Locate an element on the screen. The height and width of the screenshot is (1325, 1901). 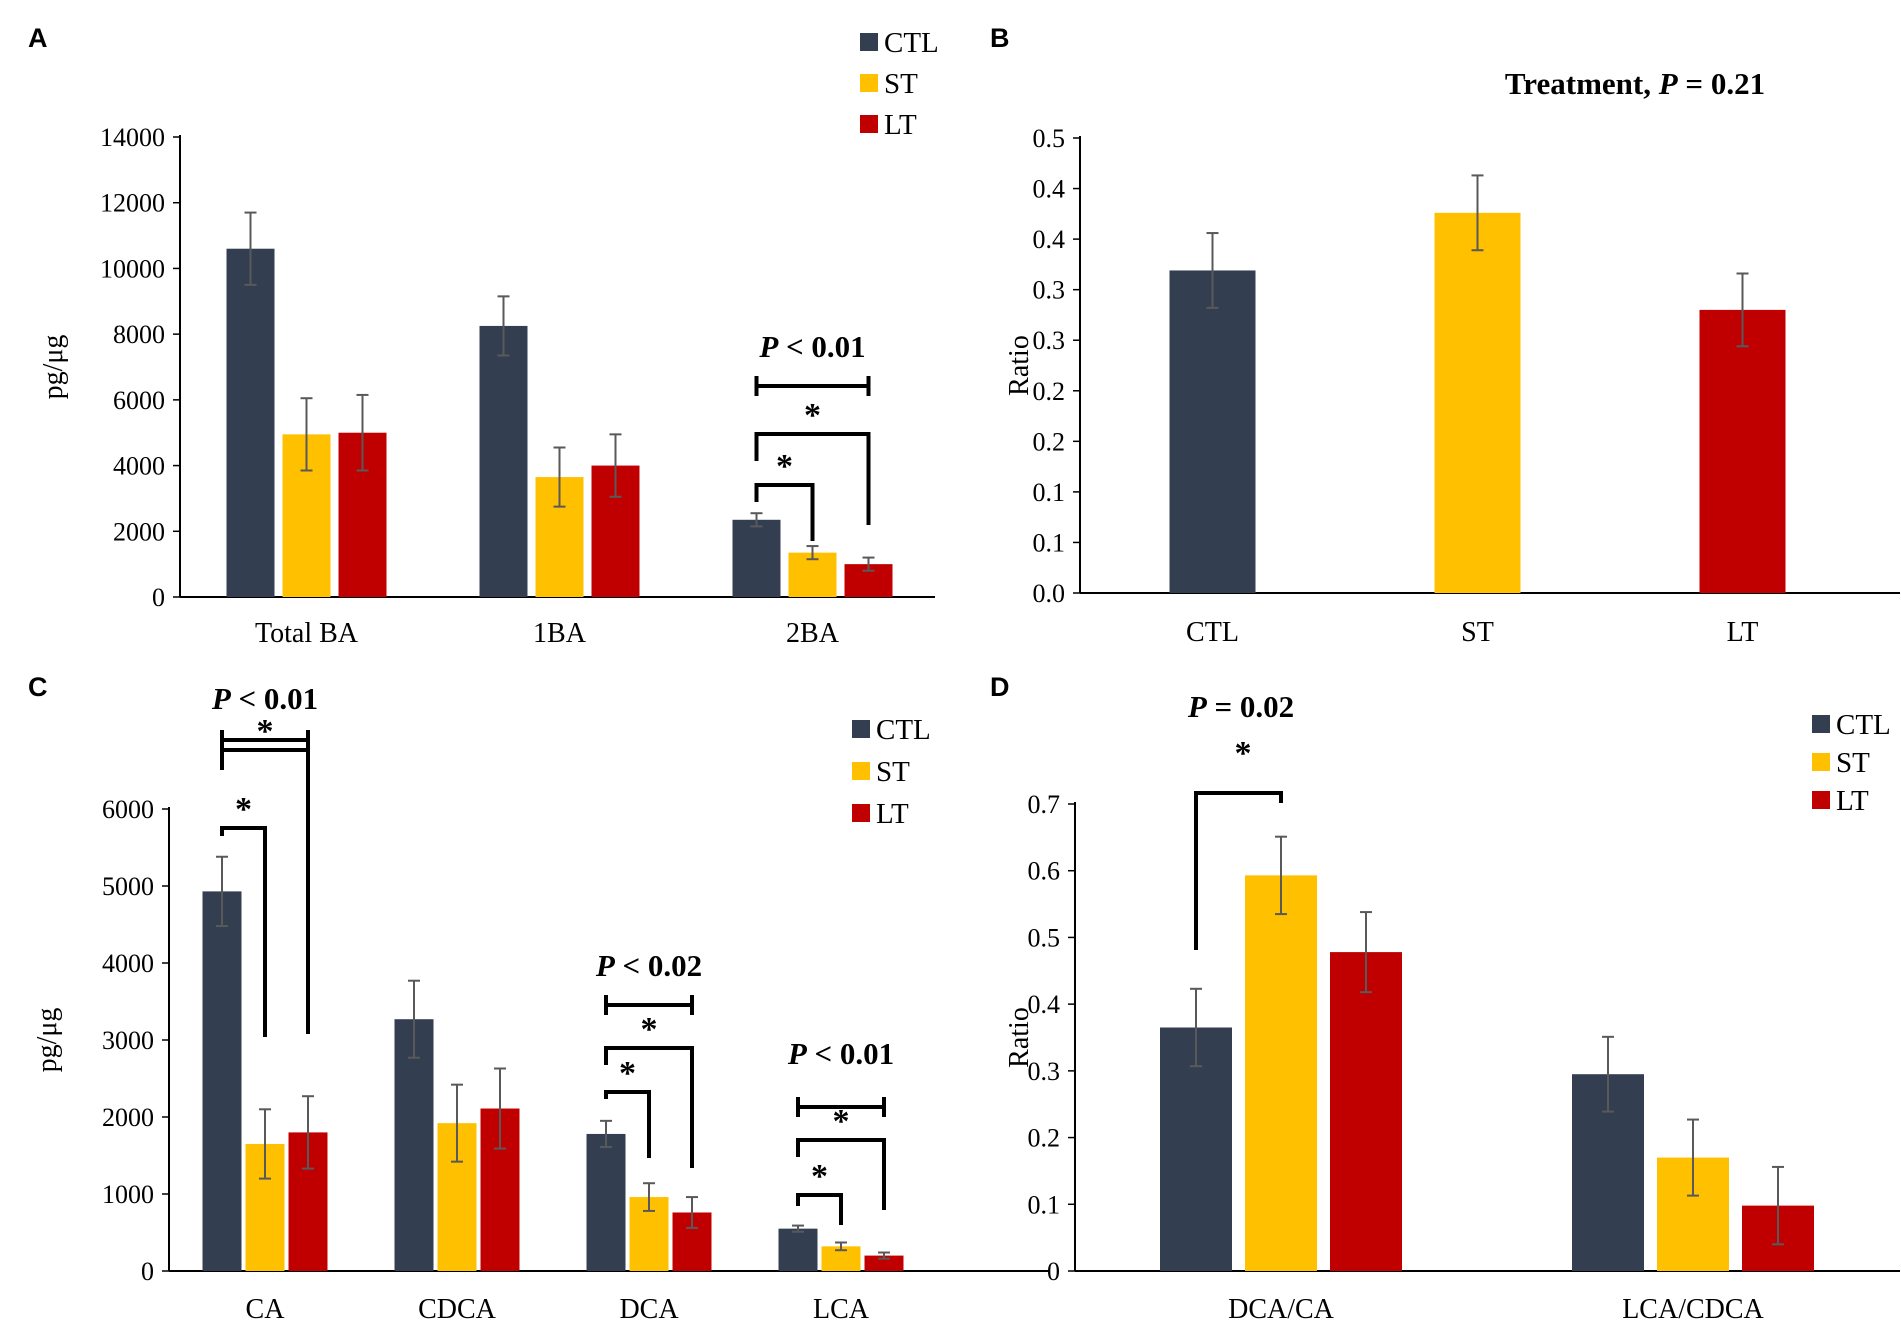
bar-ctl is located at coordinates (1212, 431).